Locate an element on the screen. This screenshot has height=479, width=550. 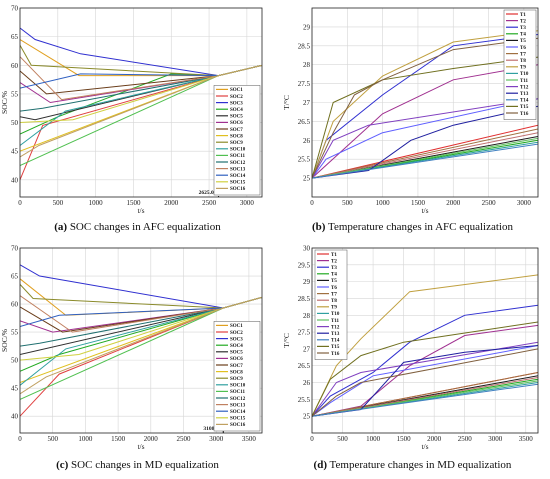
x-tick-label: 3500 is located at coordinates (249, 439).